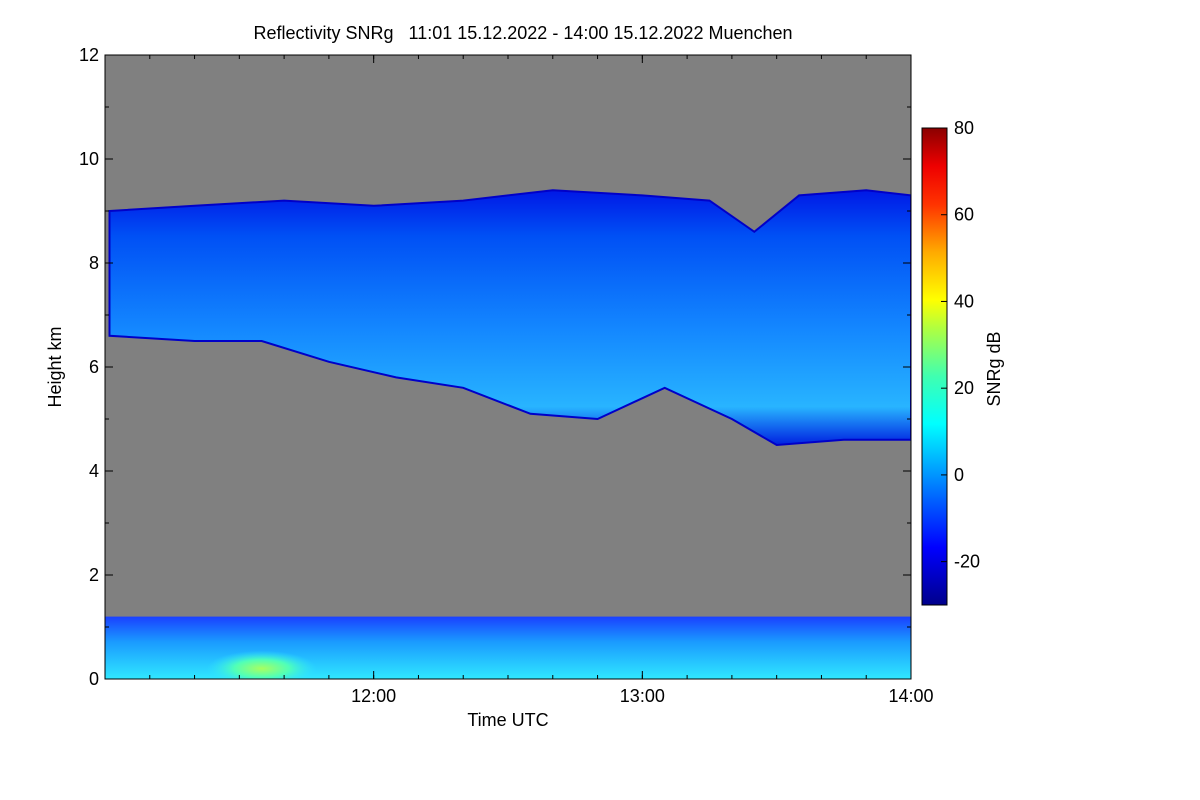  I want to click on y-tick-label: 0, so click(94, 679).